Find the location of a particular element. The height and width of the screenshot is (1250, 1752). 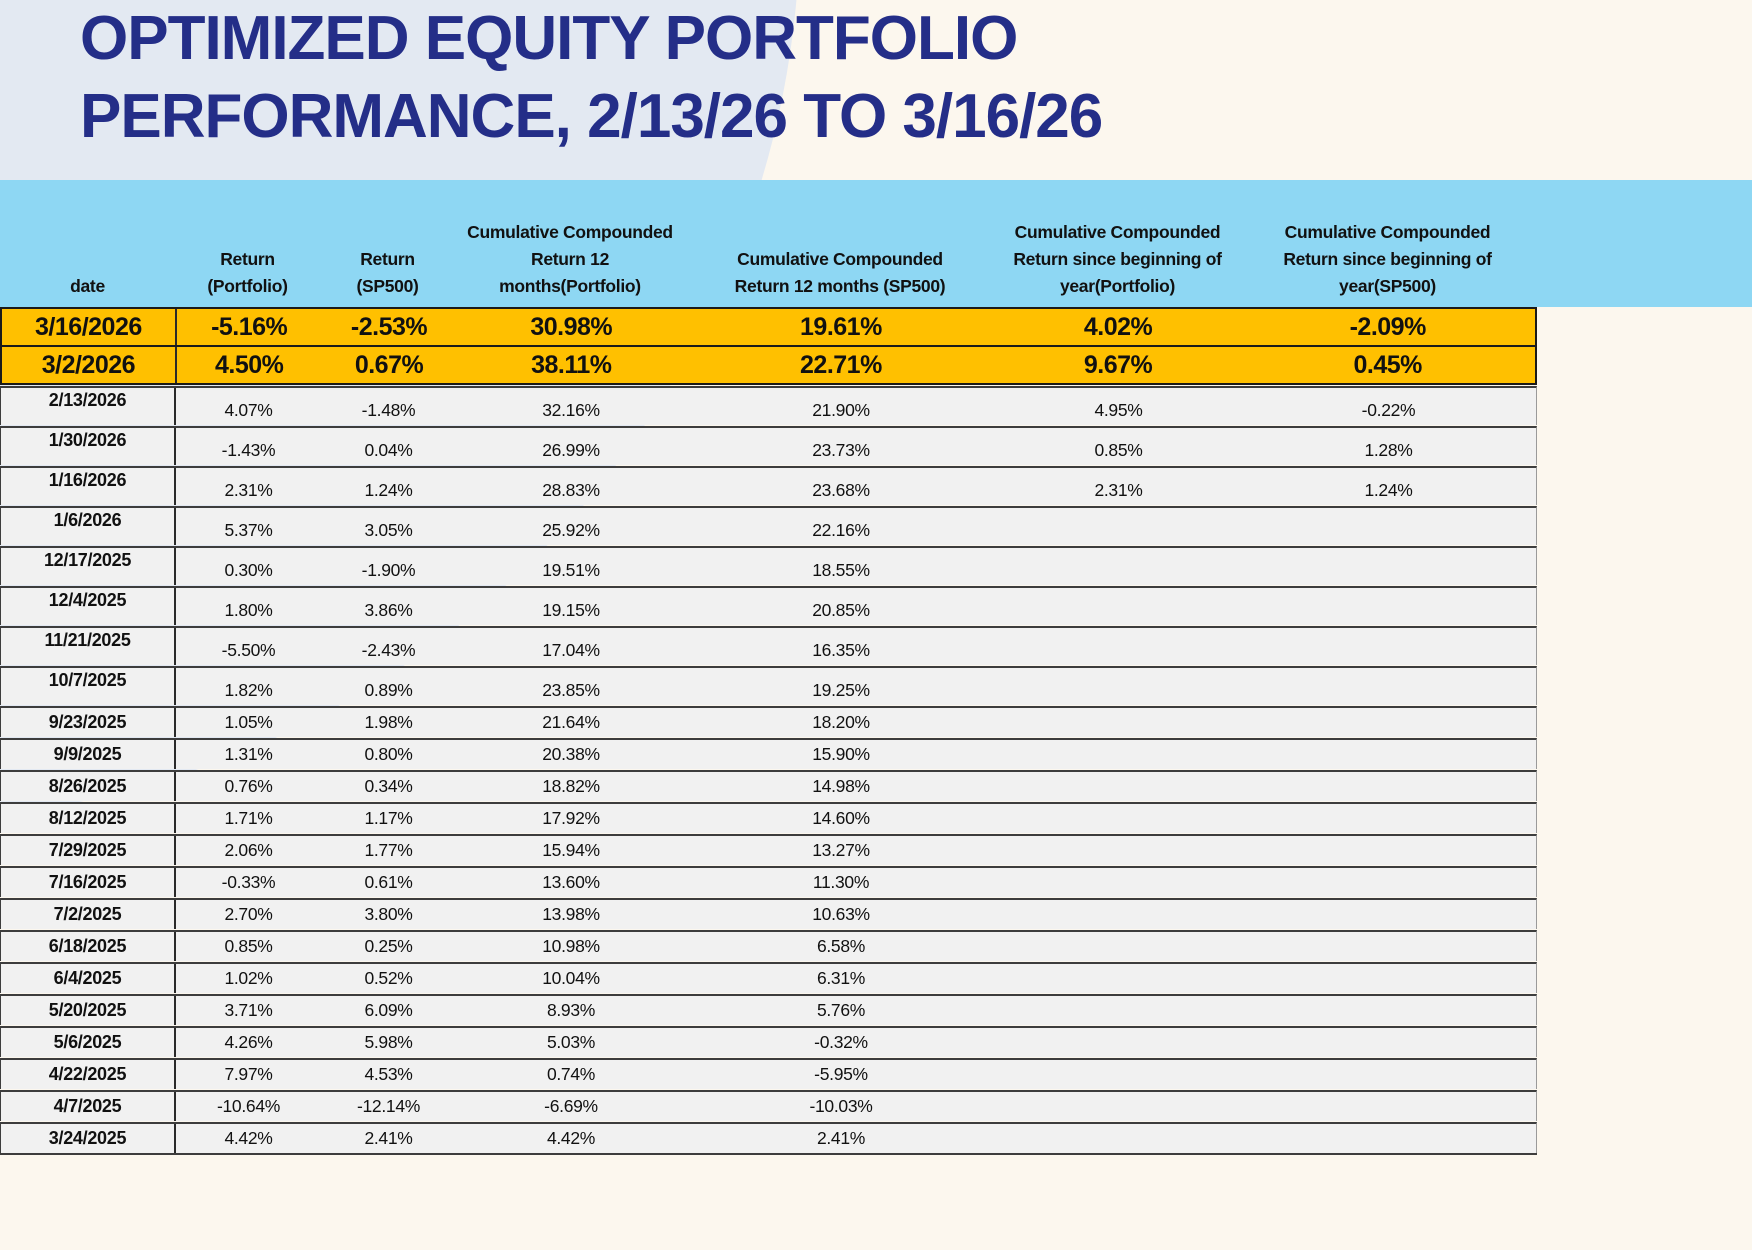

value-cell: 23.73% is located at coordinates (841, 450).